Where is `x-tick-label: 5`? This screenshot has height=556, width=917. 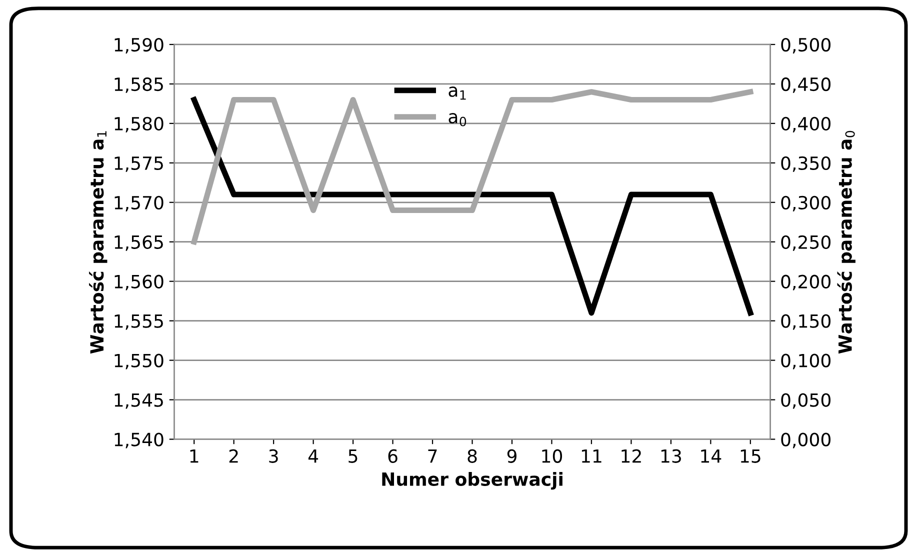 x-tick-label: 5 is located at coordinates (353, 456).